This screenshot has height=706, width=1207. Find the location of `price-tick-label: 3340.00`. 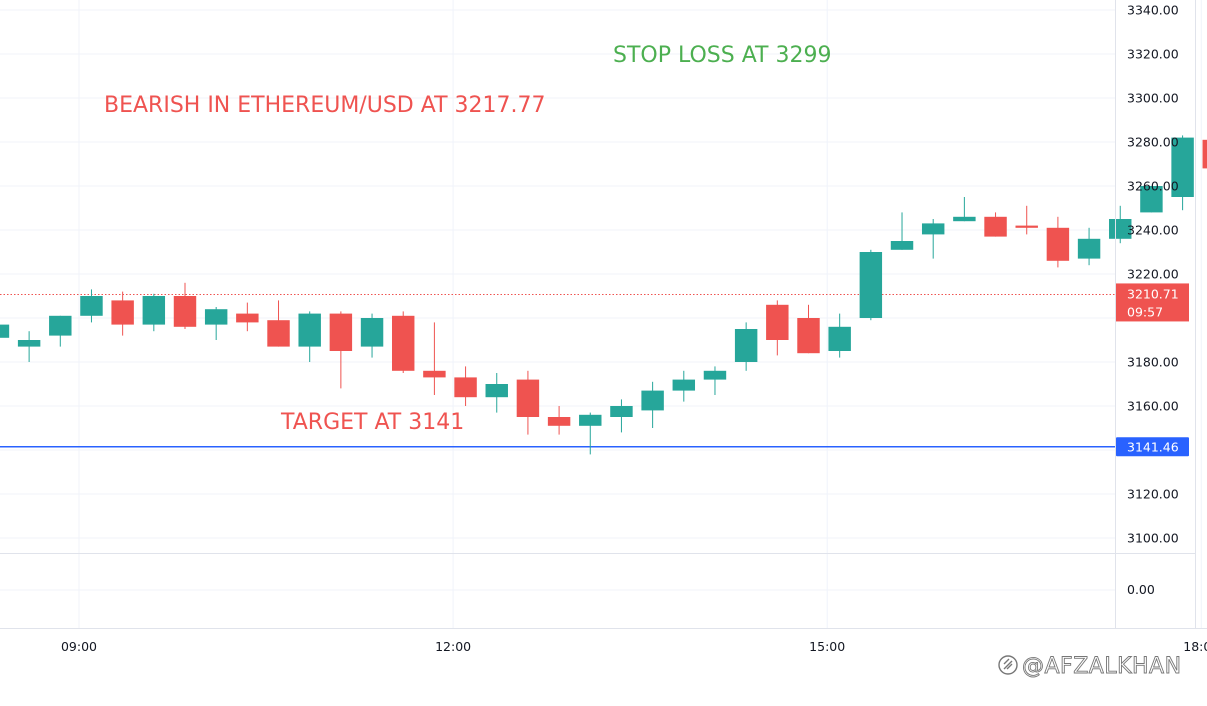

price-tick-label: 3340.00 is located at coordinates (1153, 10).